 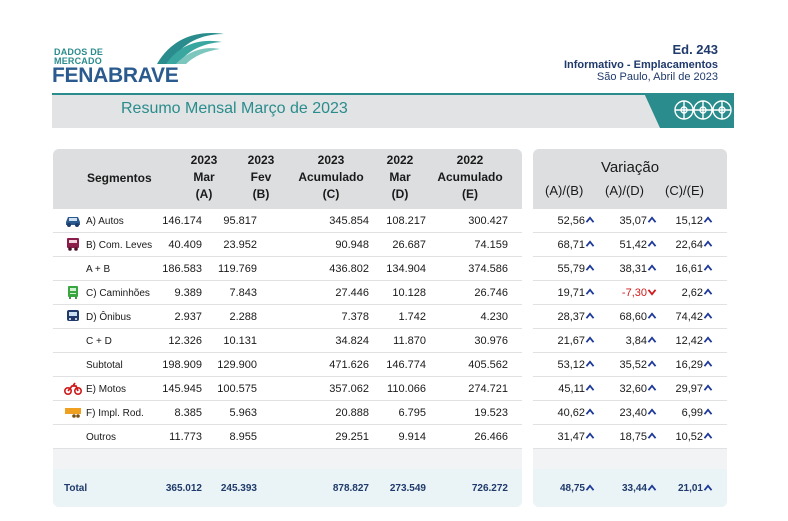 What do you see at coordinates (689, 221) in the screenshot?
I see `var-v3: 15,12` at bounding box center [689, 221].